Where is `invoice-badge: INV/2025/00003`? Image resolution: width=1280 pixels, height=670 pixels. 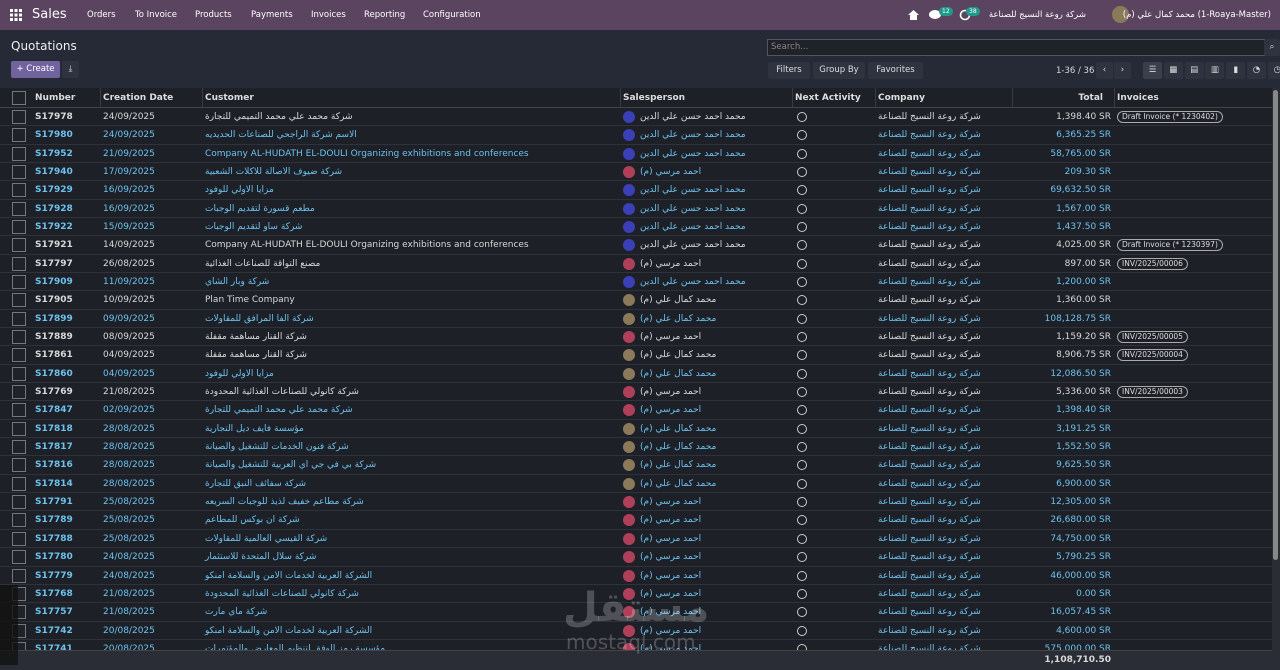 invoice-badge: INV/2025/00003 is located at coordinates (1152, 392).